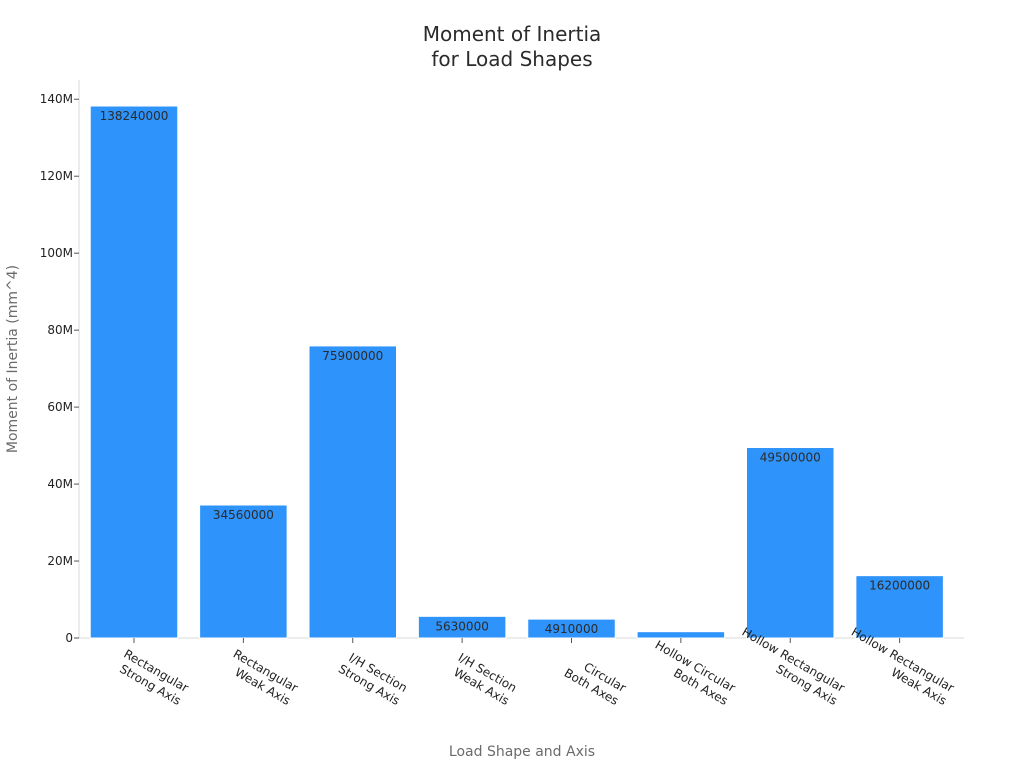 Image resolution: width=1024 pixels, height=768 pixels. Describe the element at coordinates (512, 34) in the screenshot. I see `chart-title-line: Moment of Inertia` at that location.